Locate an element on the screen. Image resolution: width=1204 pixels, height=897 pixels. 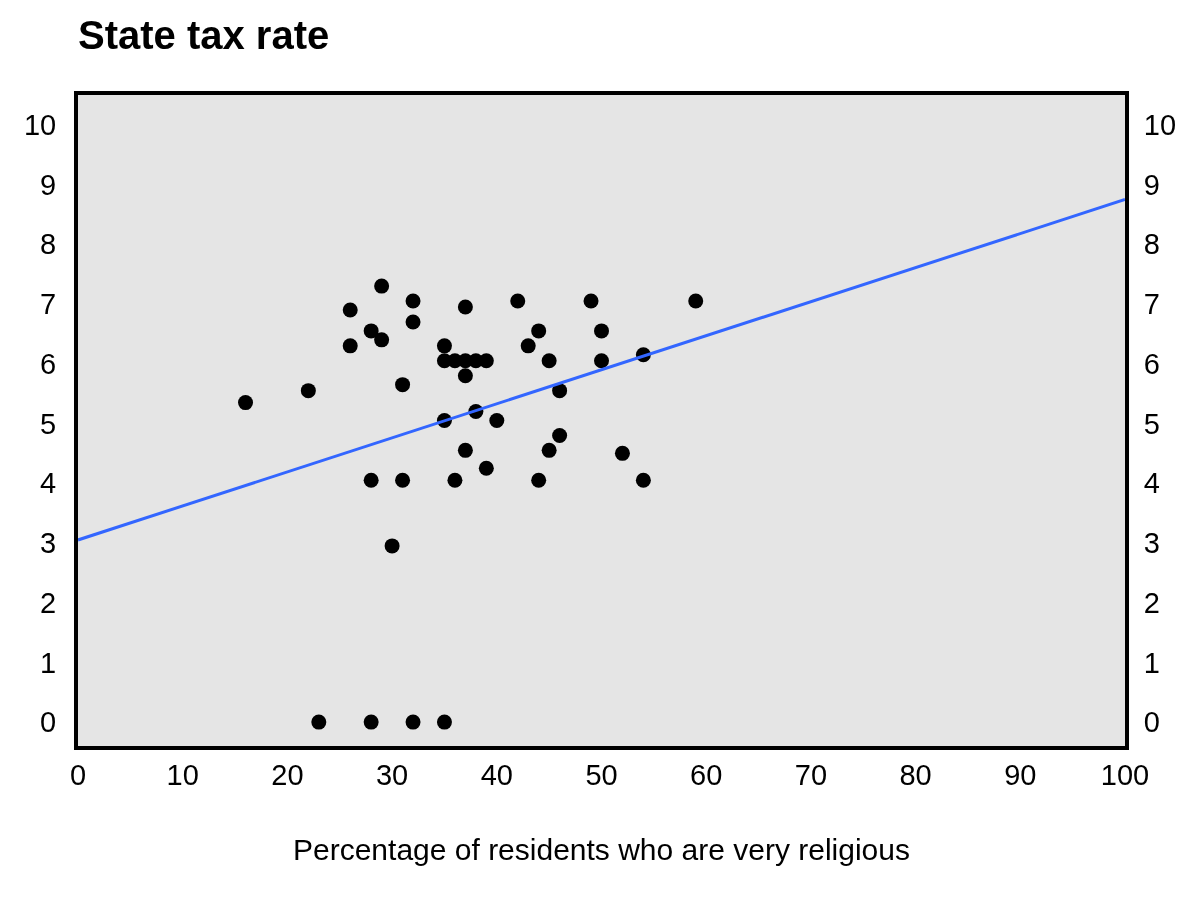
y-tick-label: 0 is located at coordinates (48, 722).